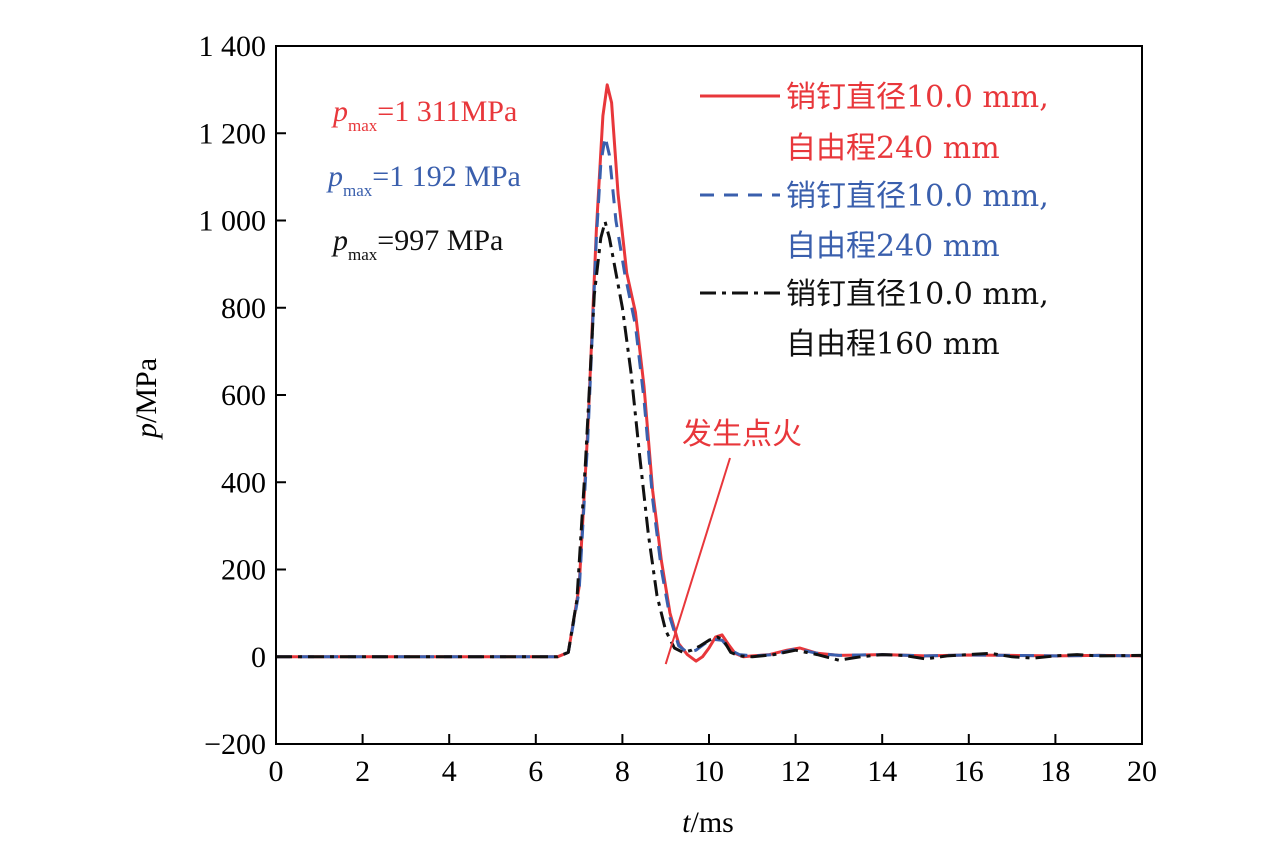  What do you see at coordinates (535, 771) in the screenshot?
I see `x-tick-label: 6` at bounding box center [535, 771].